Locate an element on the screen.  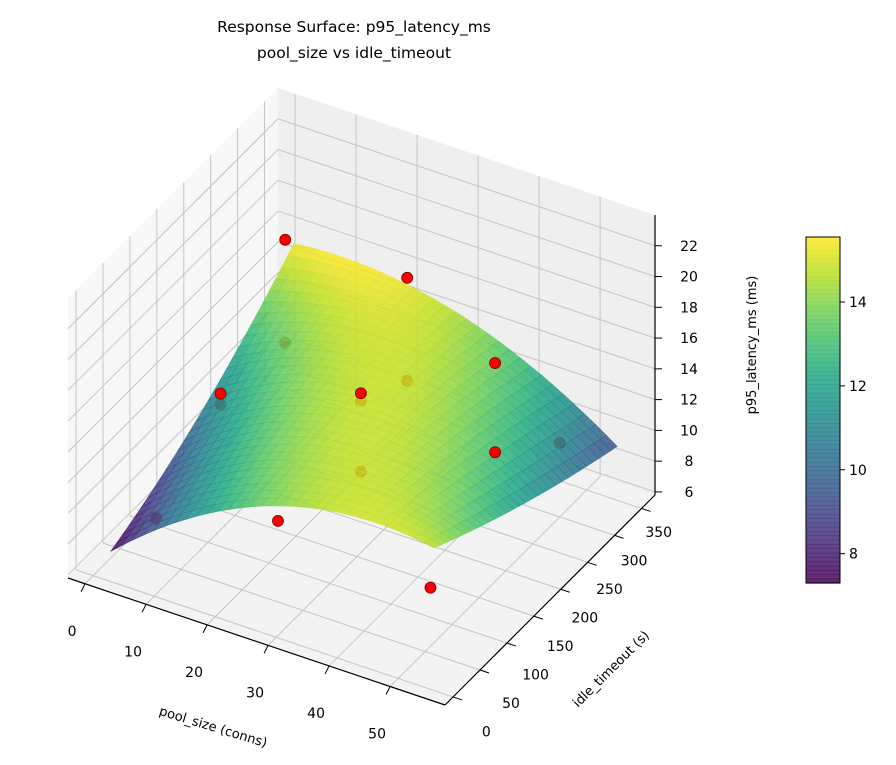
colorbar: 8 10 12 14 is located at coordinates (836, 410).